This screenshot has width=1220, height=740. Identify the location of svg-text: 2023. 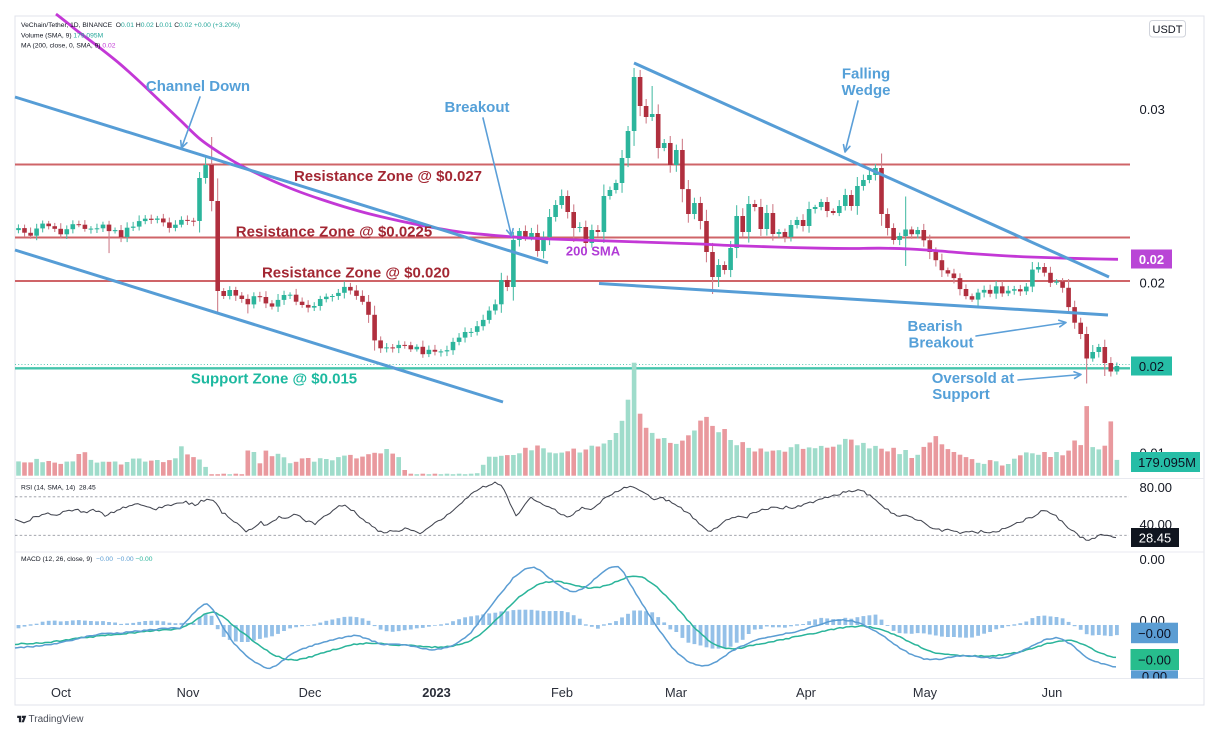
(436, 692).